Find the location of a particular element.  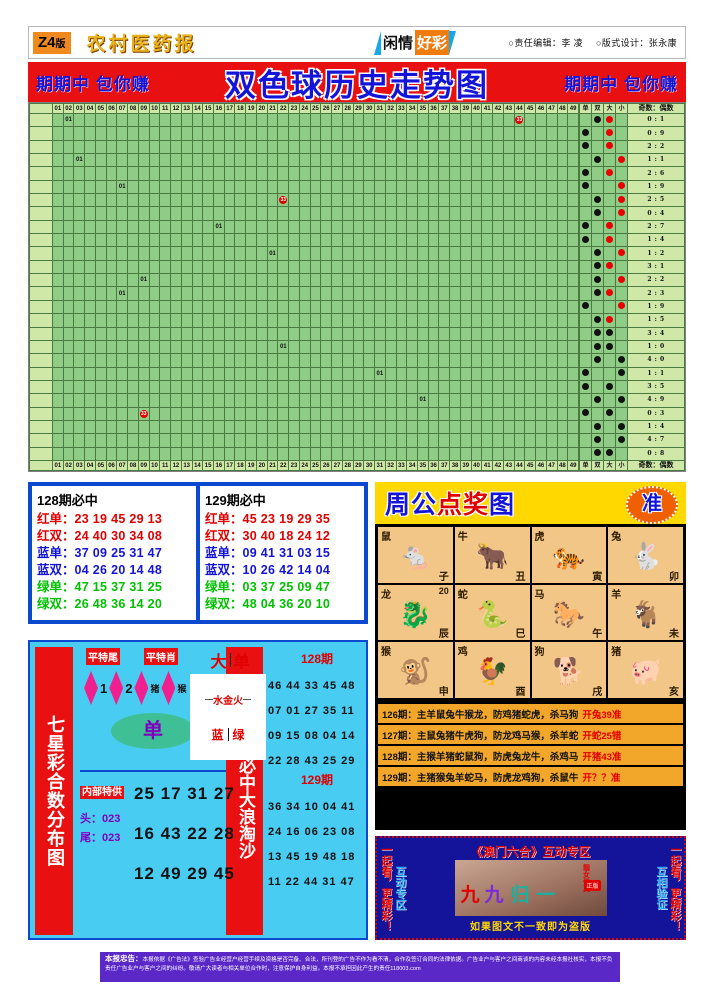

zodiac-cell-猴: 猴 🐒 申 is located at coordinates (415, 670).